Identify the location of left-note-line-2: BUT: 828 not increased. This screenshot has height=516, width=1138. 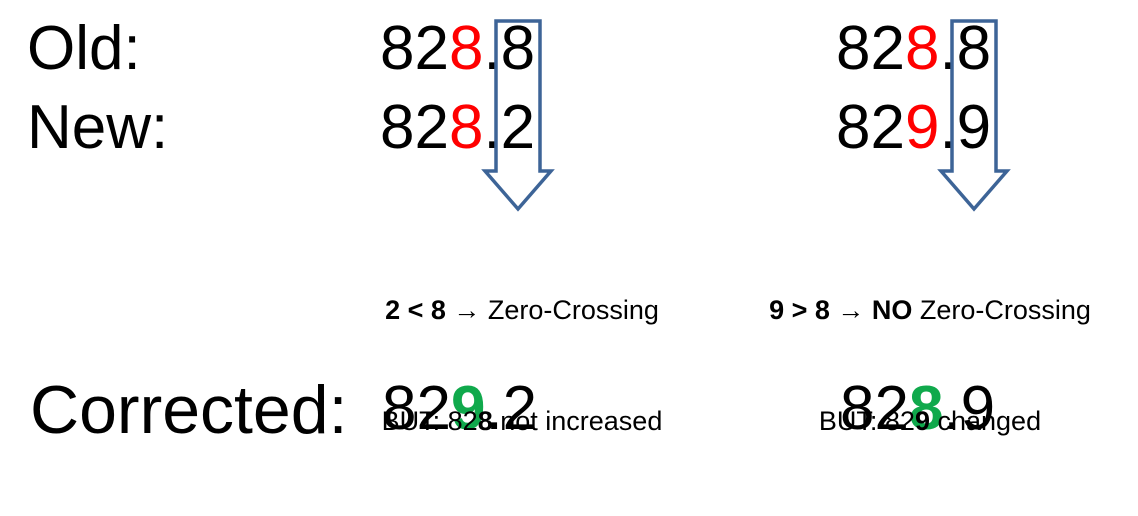
(522, 421).